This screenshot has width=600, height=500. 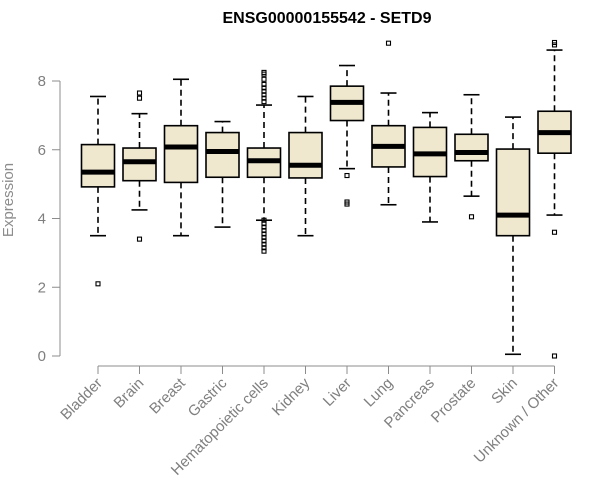 I want to click on y-tick-label-3: 6, so click(x=42, y=150).